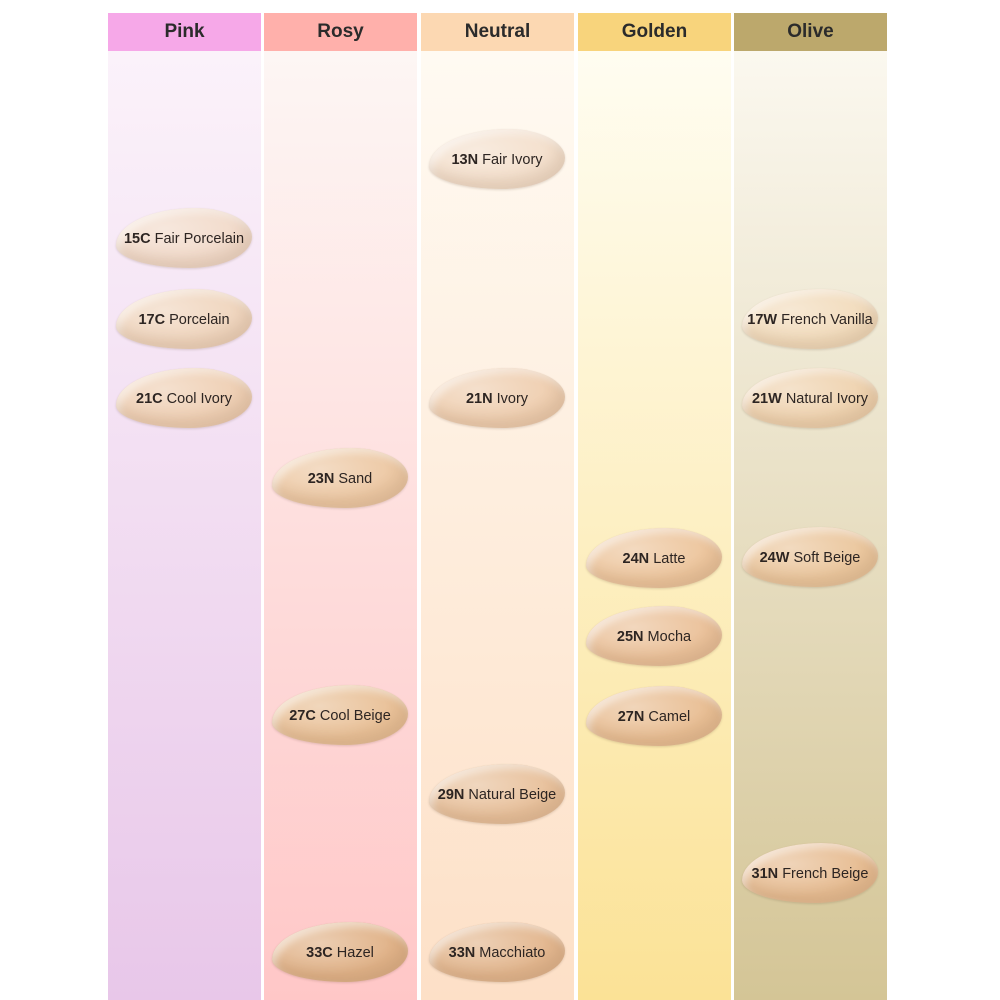 The image size is (1000, 1000). I want to click on swatch-code: 33C, so click(319, 953).